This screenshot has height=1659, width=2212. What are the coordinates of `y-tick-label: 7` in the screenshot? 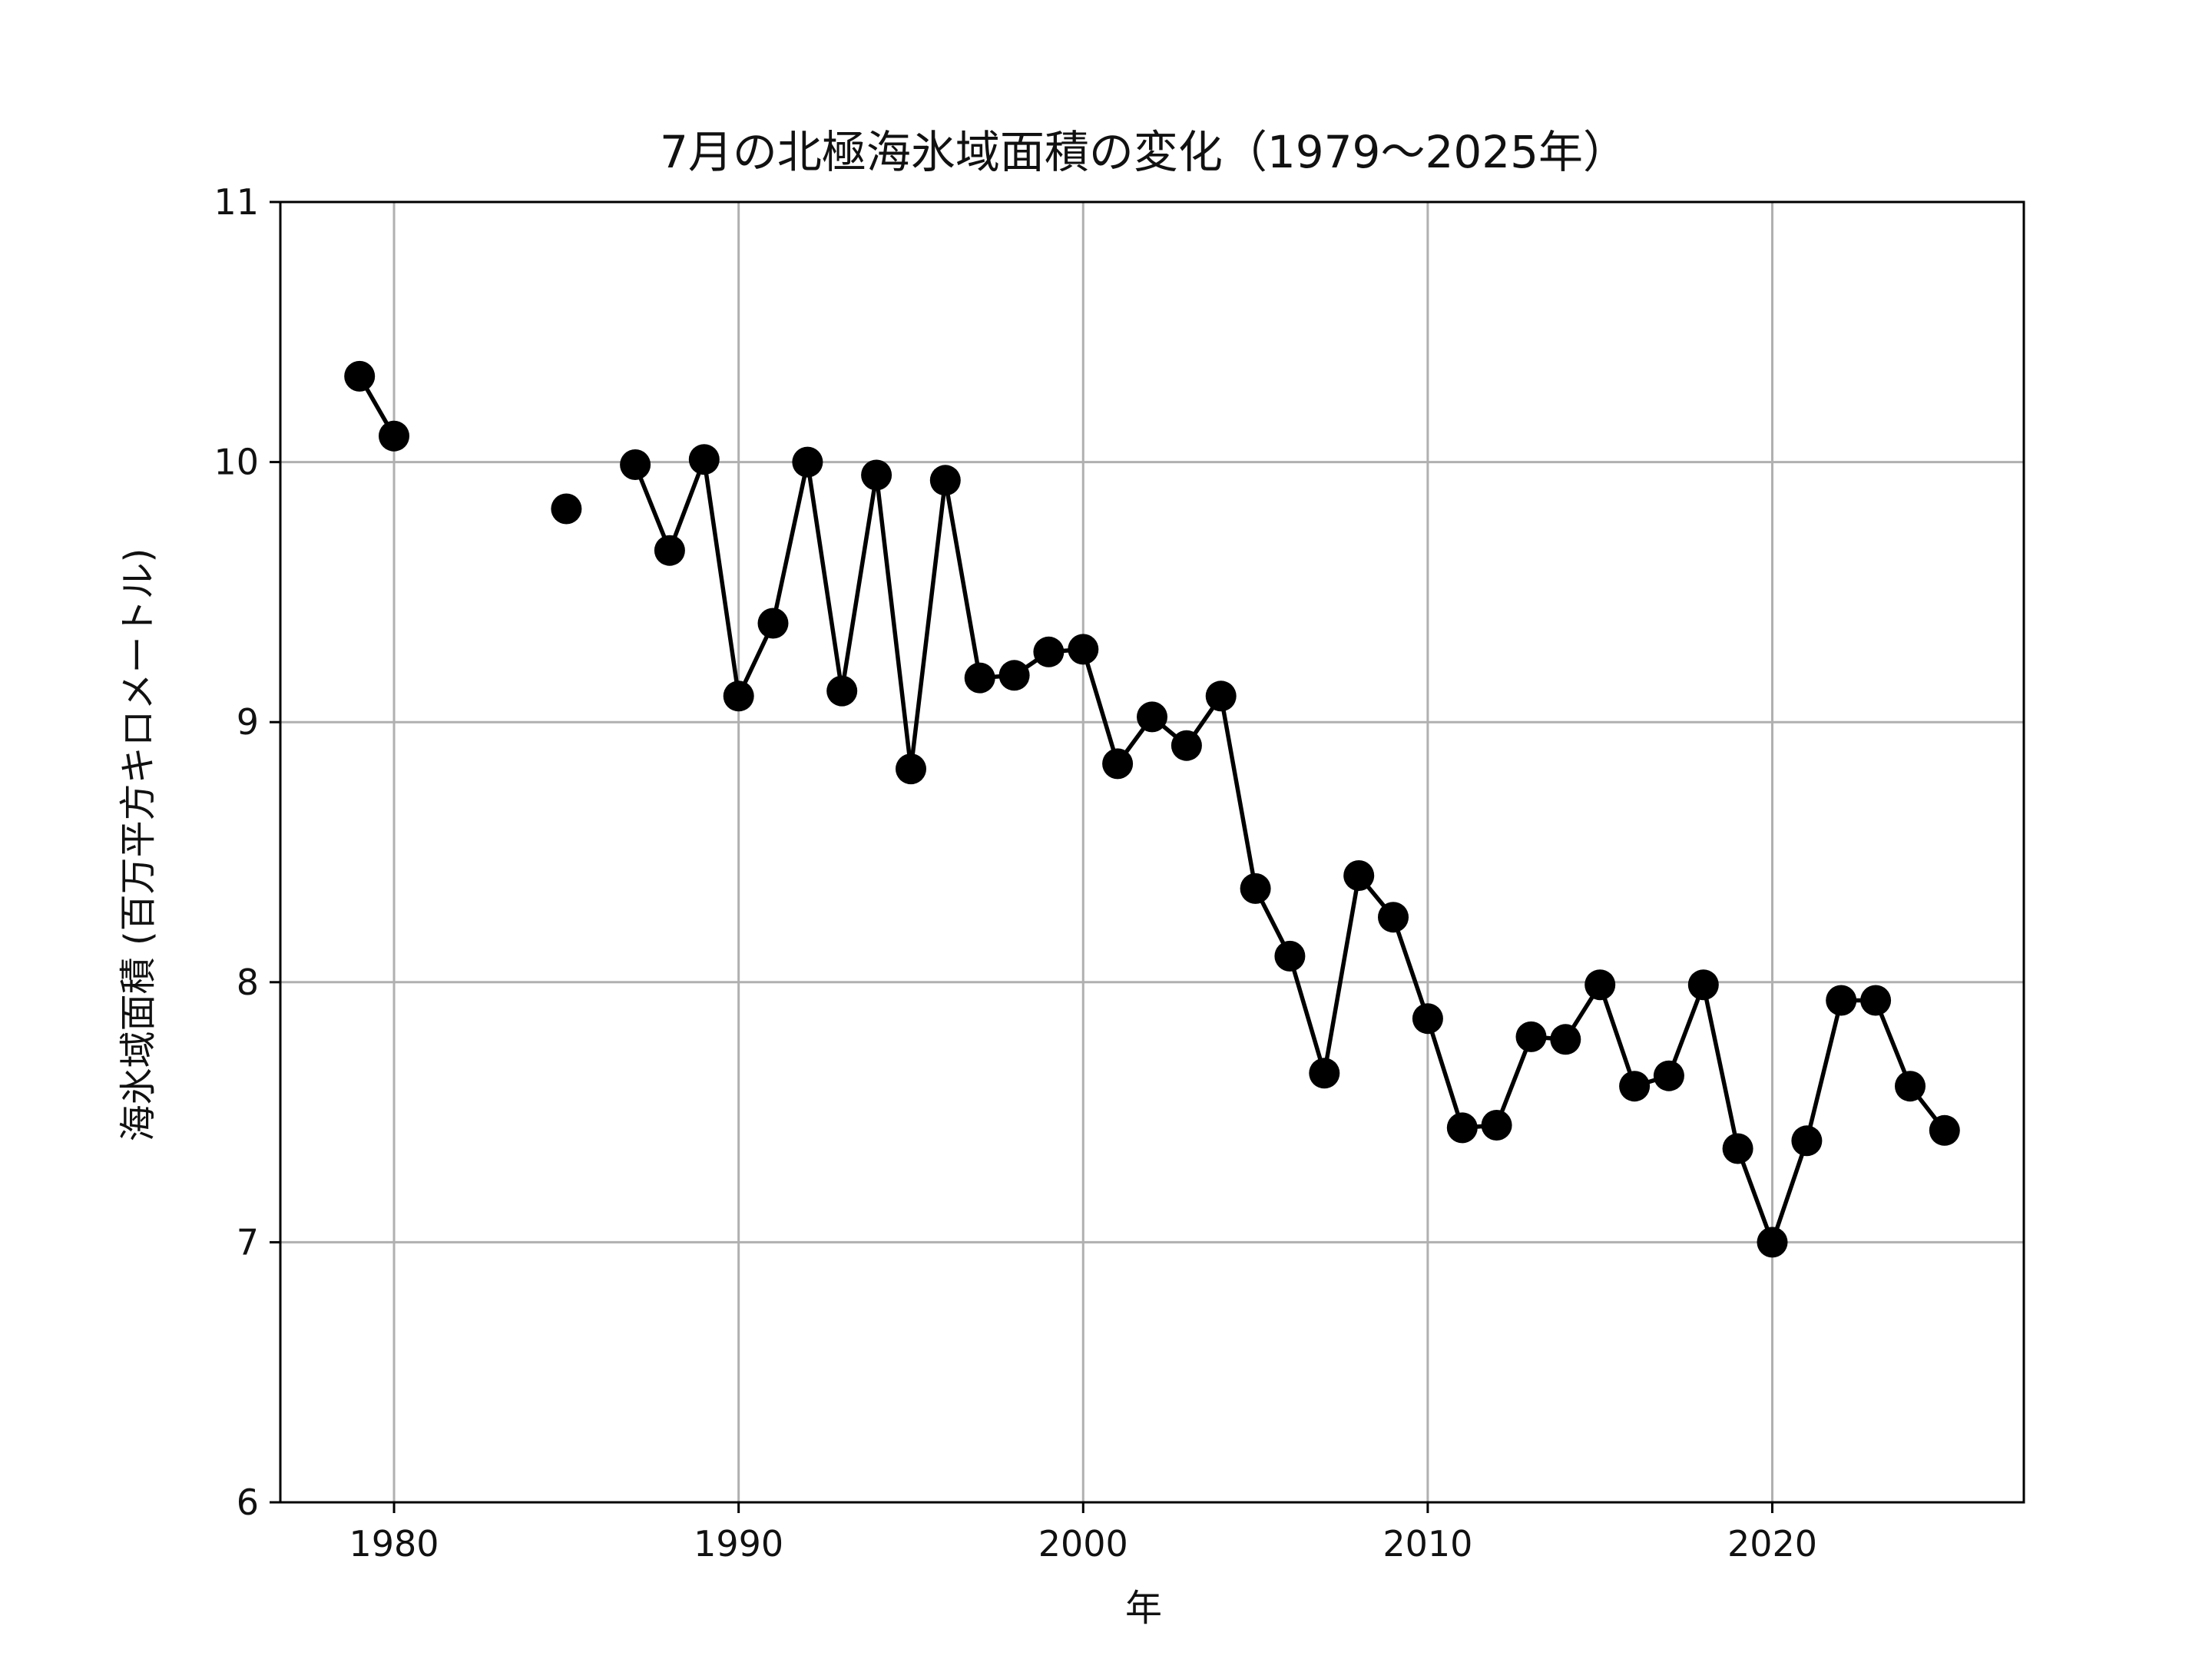 It's located at (248, 1242).